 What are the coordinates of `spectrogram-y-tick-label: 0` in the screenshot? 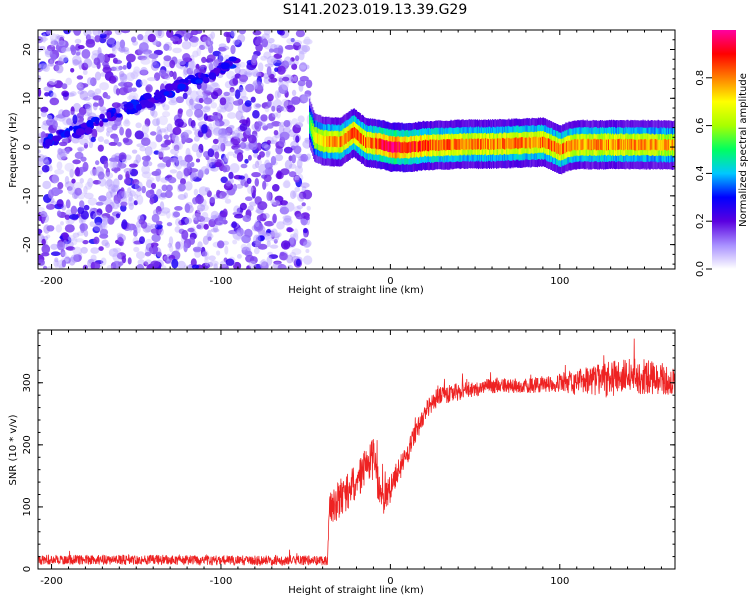 It's located at (27, 147).